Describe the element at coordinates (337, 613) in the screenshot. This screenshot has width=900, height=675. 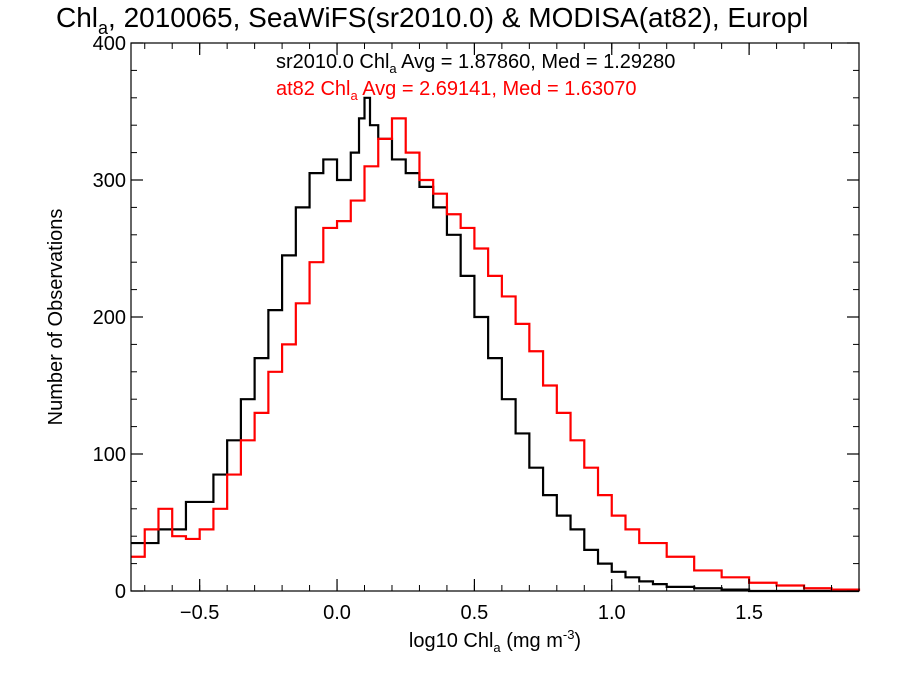
I see `x-tick-label: 0.0` at that location.